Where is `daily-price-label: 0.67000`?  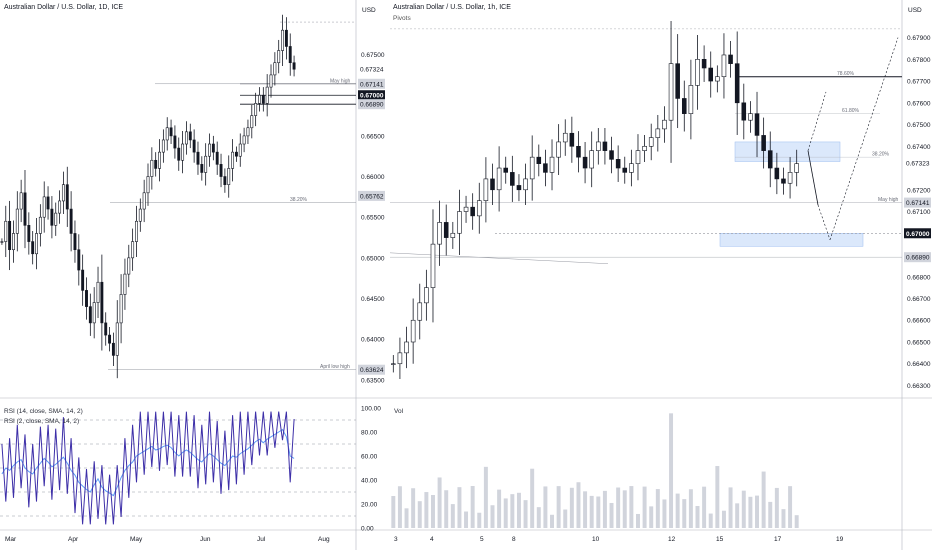 daily-price-label: 0.67000 is located at coordinates (372, 96).